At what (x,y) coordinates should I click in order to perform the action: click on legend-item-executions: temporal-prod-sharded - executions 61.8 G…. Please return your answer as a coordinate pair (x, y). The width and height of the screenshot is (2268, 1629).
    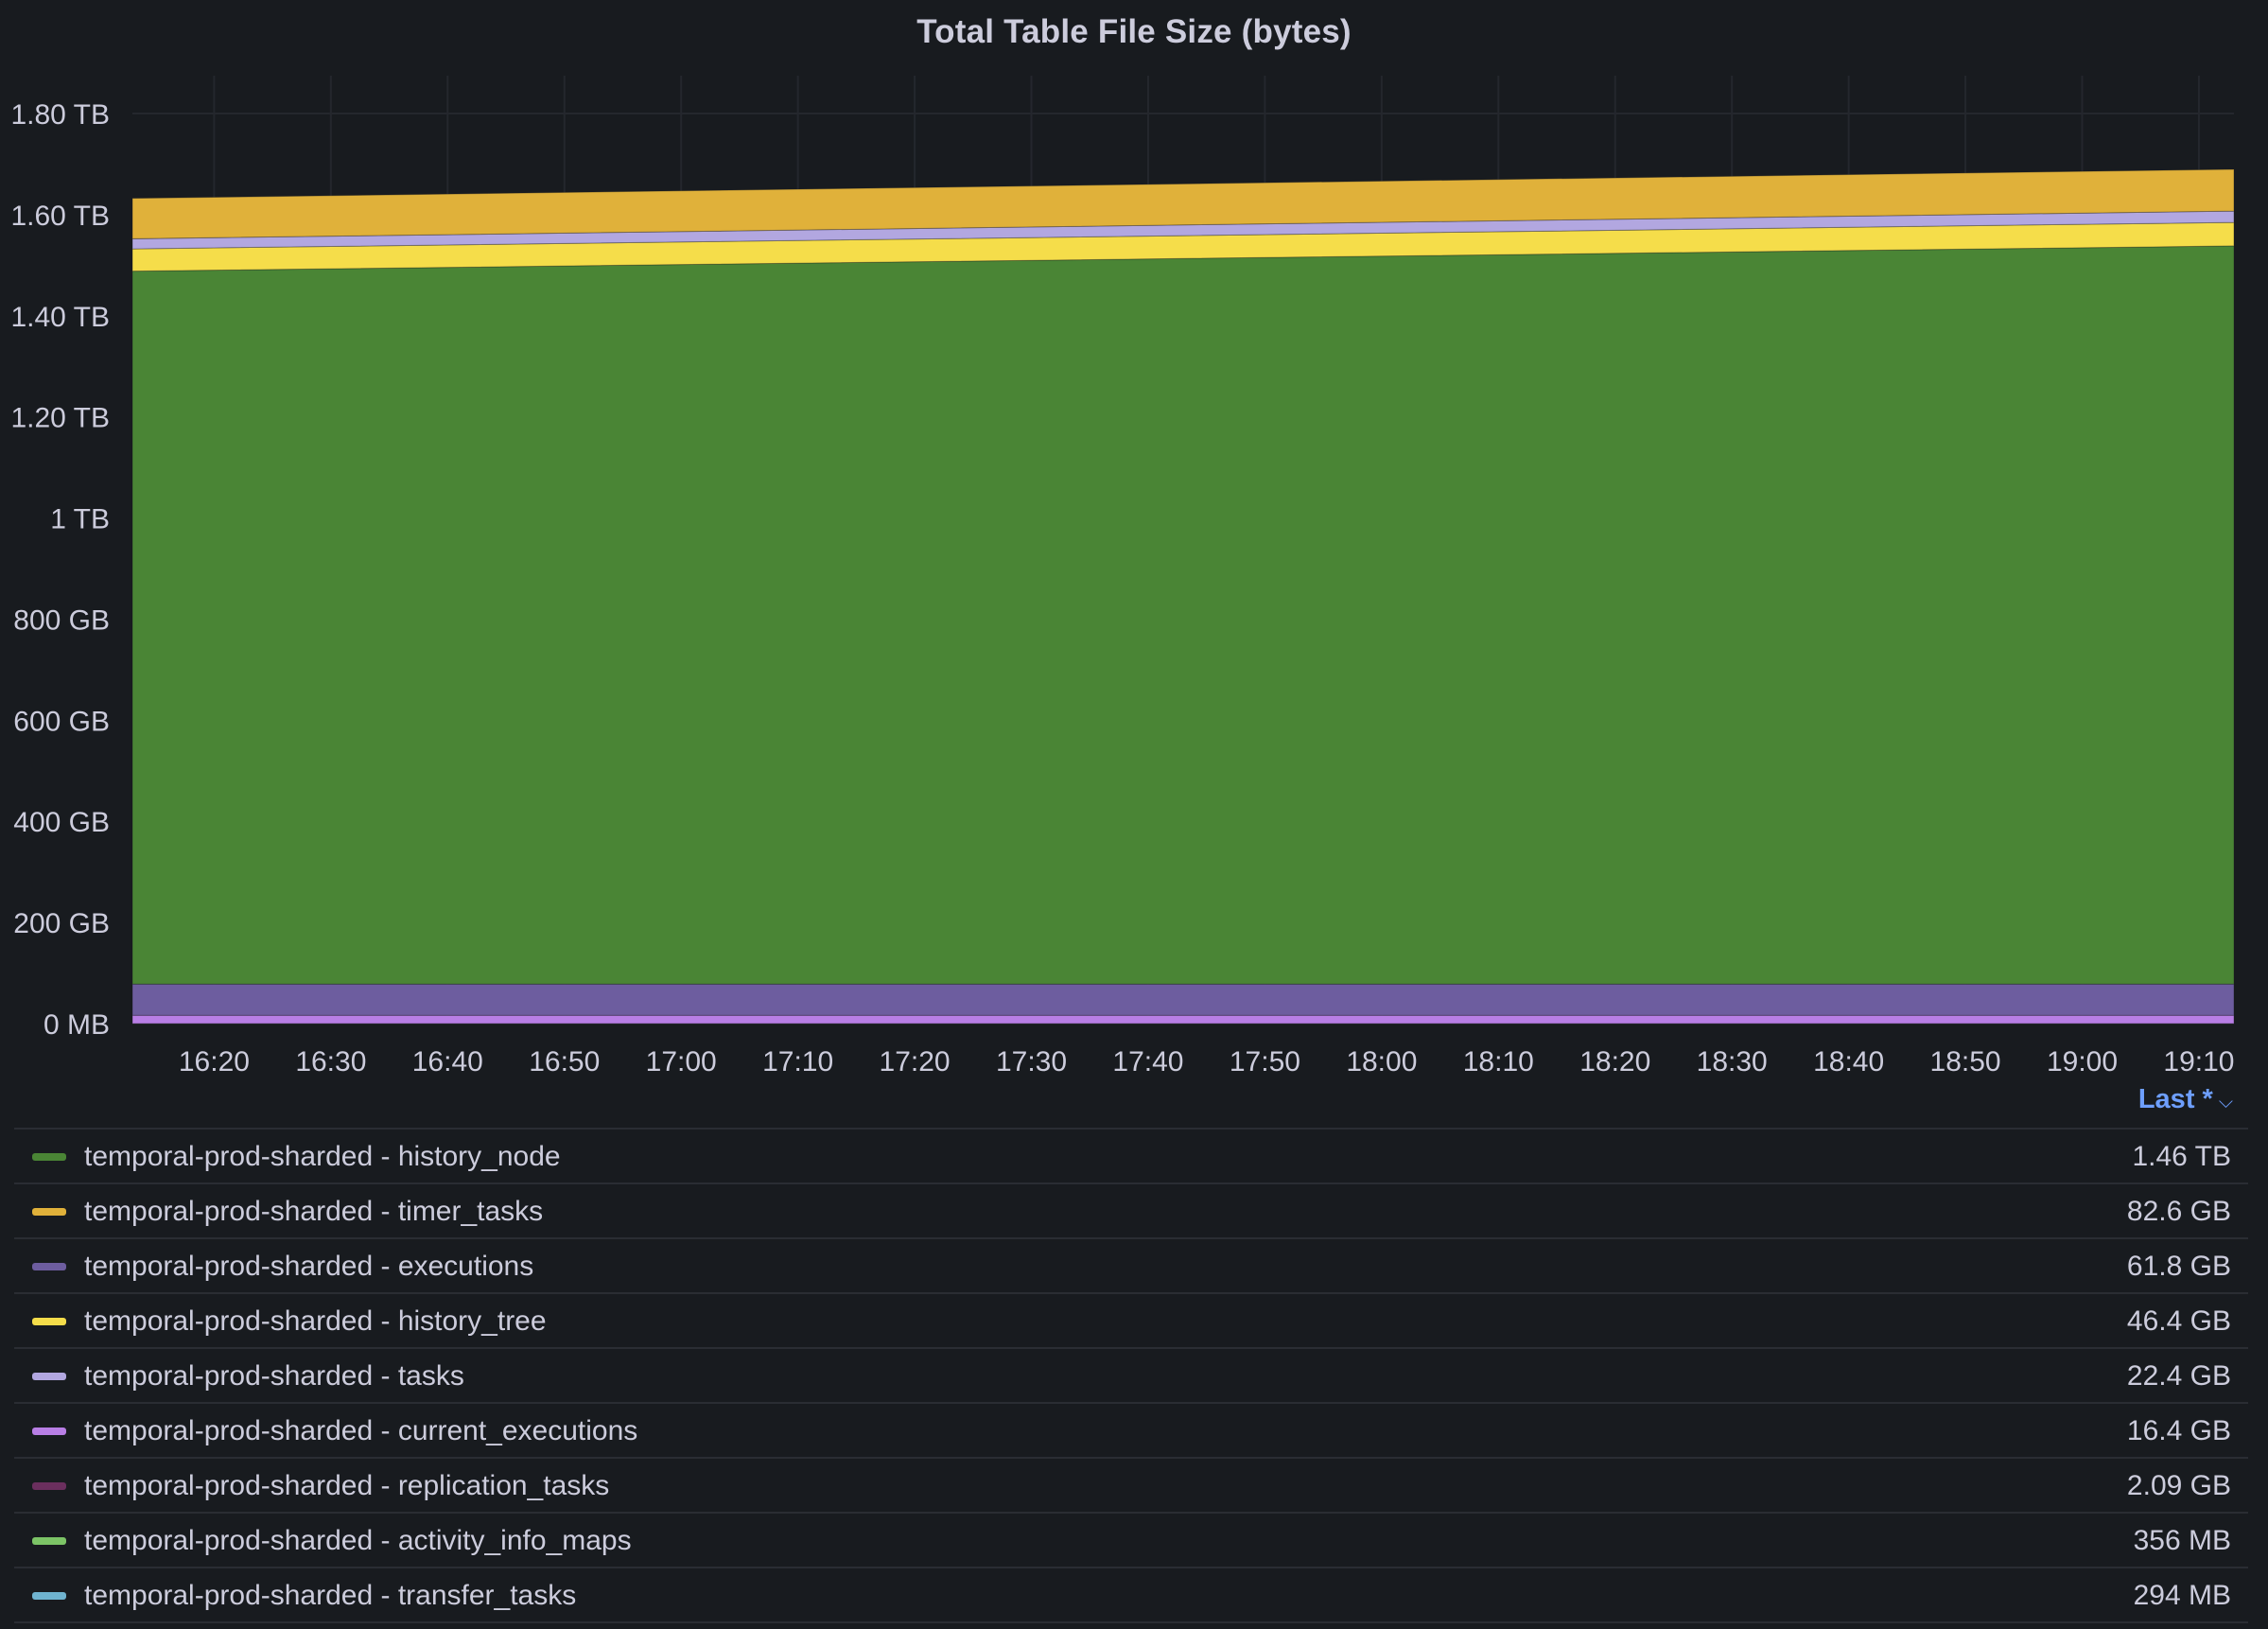
    Looking at the image, I should click on (1131, 1266).